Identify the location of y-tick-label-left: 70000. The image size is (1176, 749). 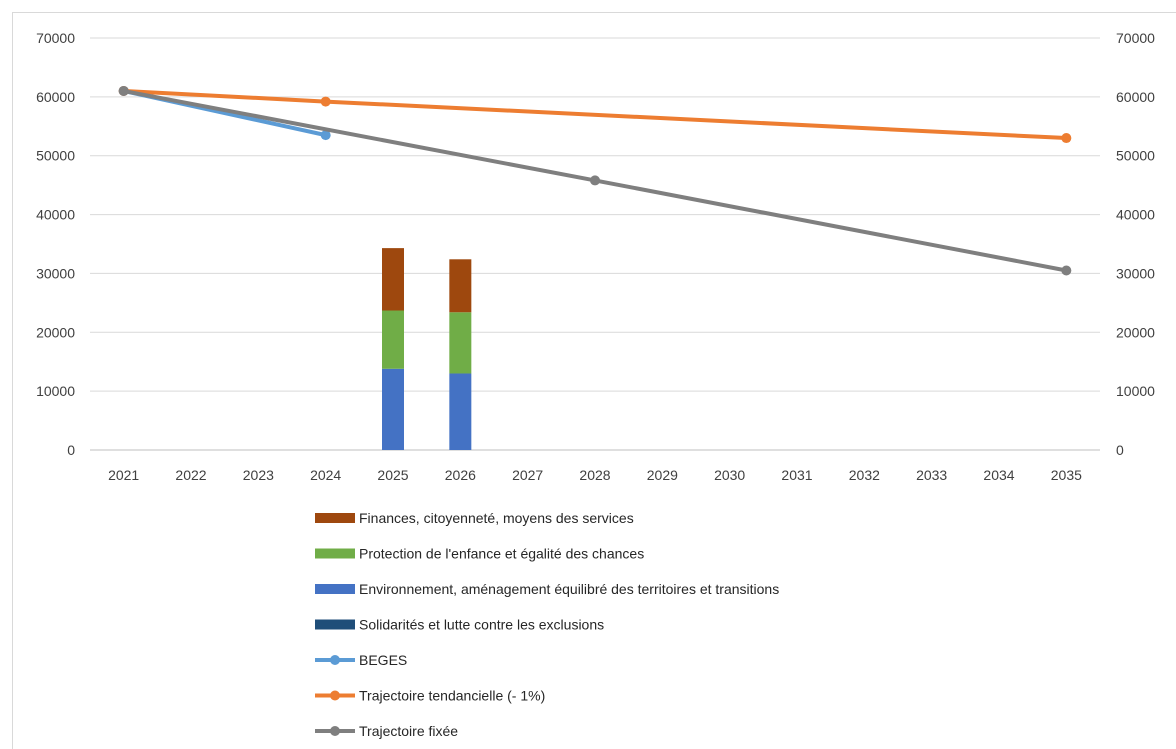
(55, 38).